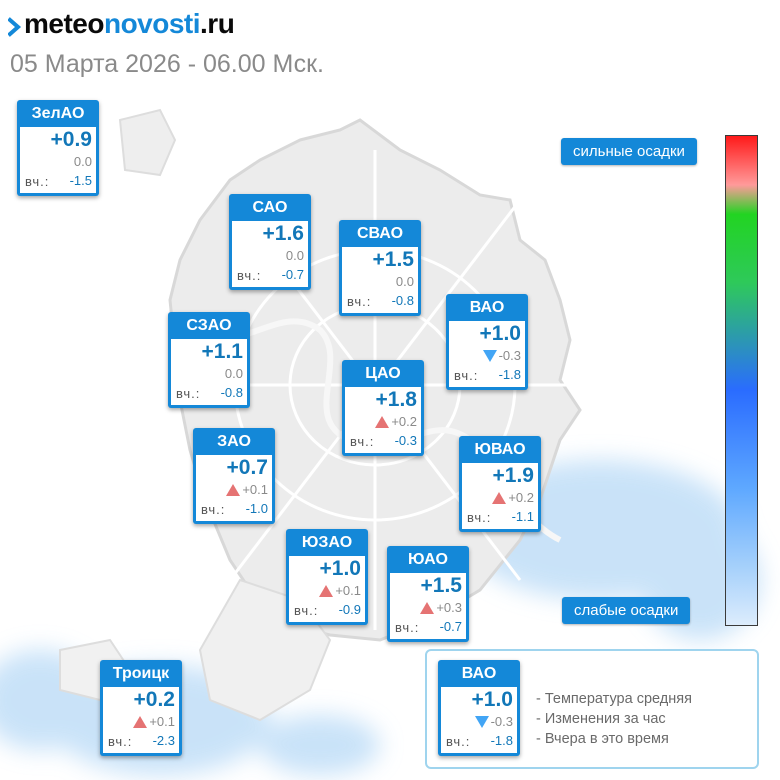 This screenshot has width=780, height=780. I want to click on district-card-szao: СЗАО +1.1 0.0 вч.: -0.8, so click(209, 360).